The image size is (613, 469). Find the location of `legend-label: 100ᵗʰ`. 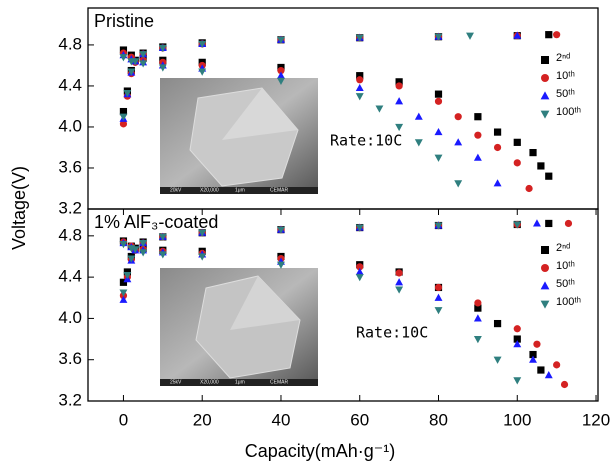

legend-label: 100ᵗʰ is located at coordinates (568, 302).